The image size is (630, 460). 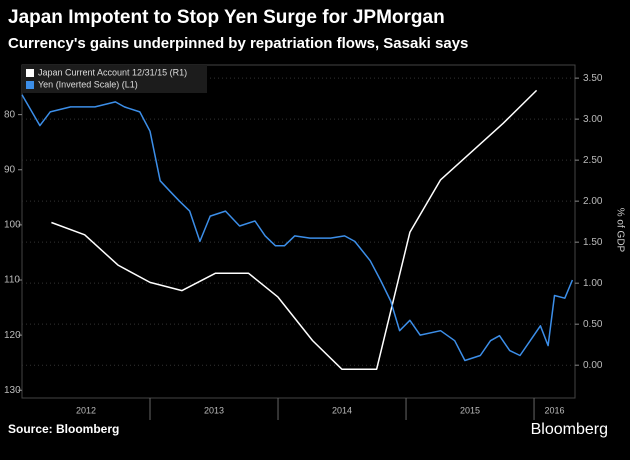 What do you see at coordinates (342, 410) in the screenshot?
I see `x-tick-label: 2014` at bounding box center [342, 410].